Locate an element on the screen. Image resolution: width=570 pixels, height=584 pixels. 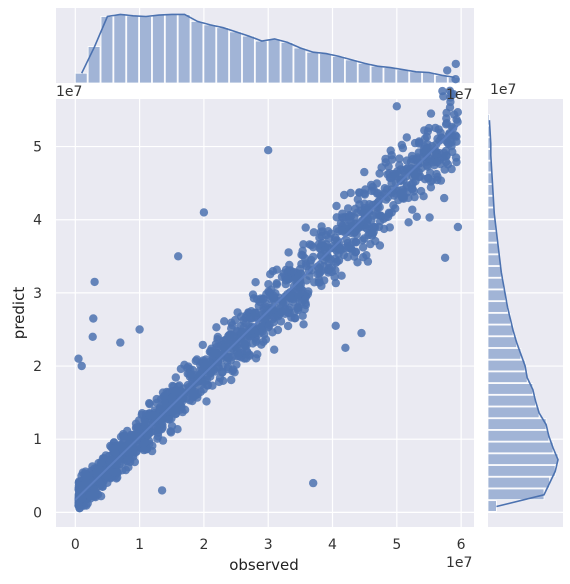
right-kde-curve is located at coordinates (523, 314).